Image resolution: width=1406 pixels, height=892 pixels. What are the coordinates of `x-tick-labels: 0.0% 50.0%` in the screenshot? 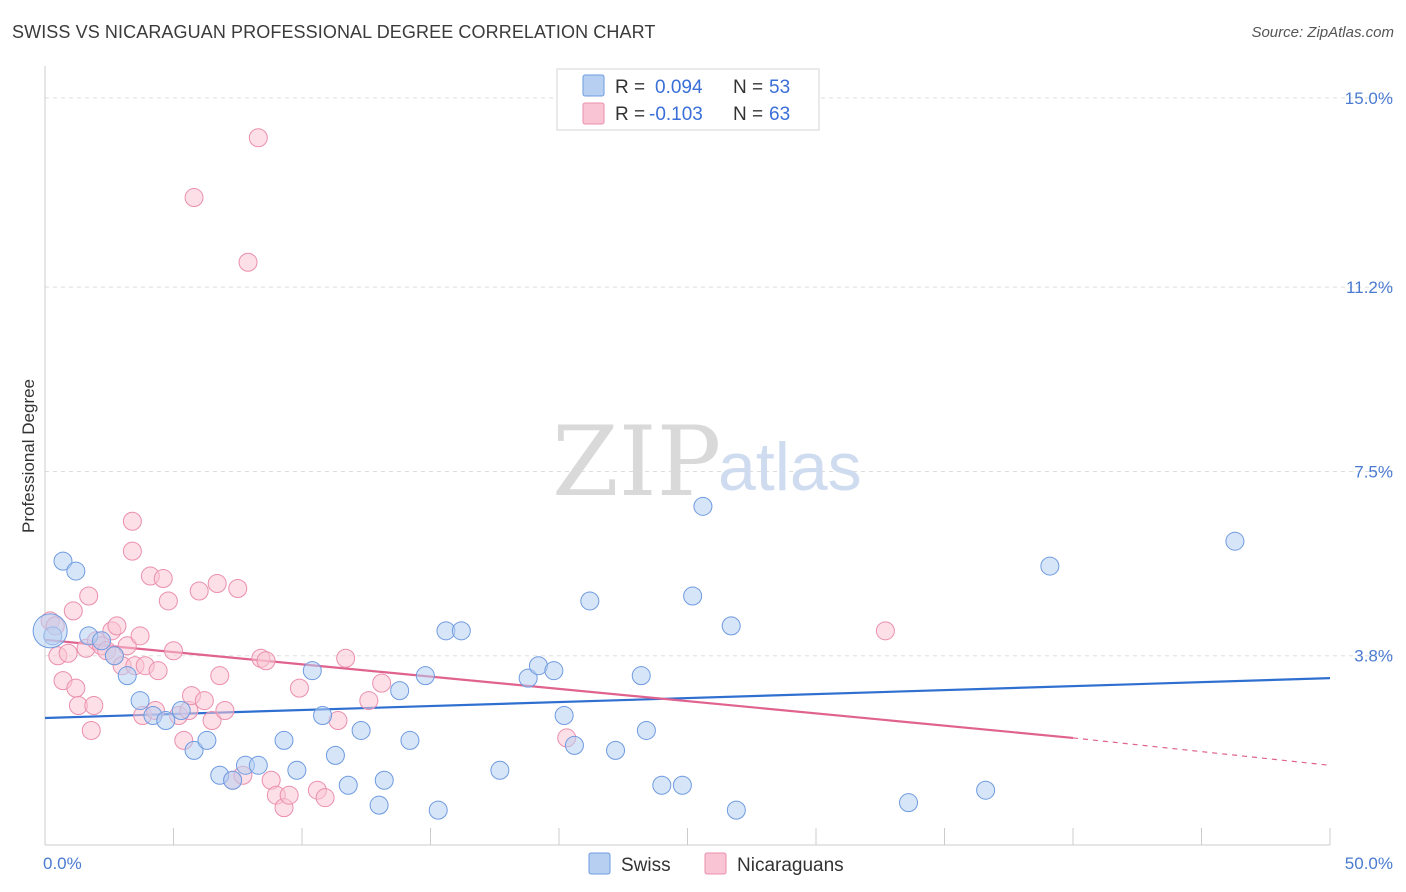 It's located at (718, 863).